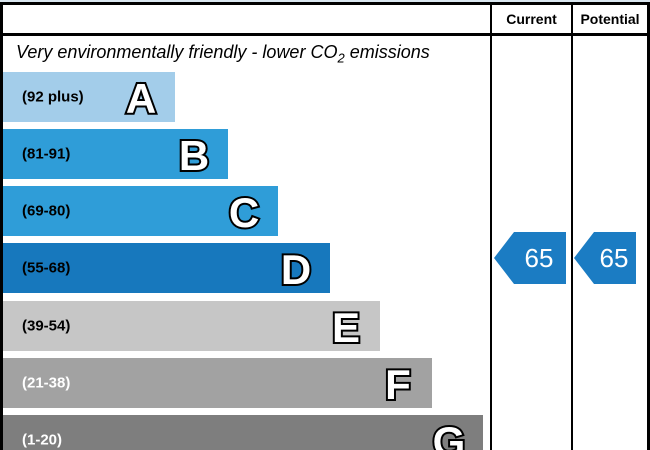 This screenshot has height=450, width=650. What do you see at coordinates (166, 269) in the screenshot?
I see `band-row-d: (55-68) D` at bounding box center [166, 269].